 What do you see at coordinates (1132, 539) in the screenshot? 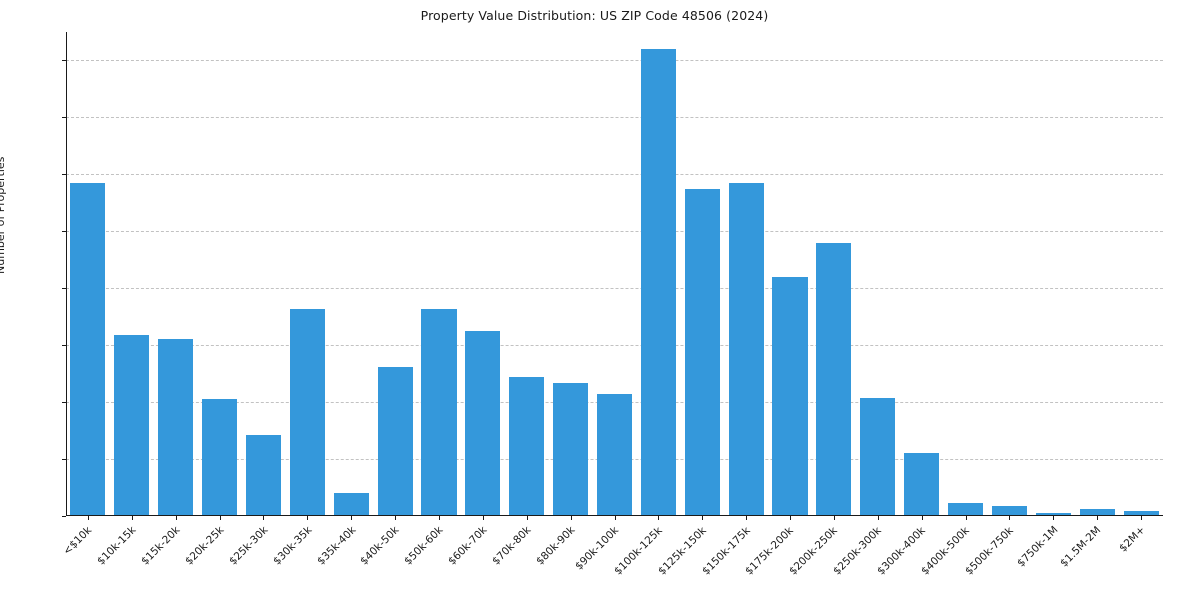
I see `x-tick-label: $2M+` at bounding box center [1132, 539].